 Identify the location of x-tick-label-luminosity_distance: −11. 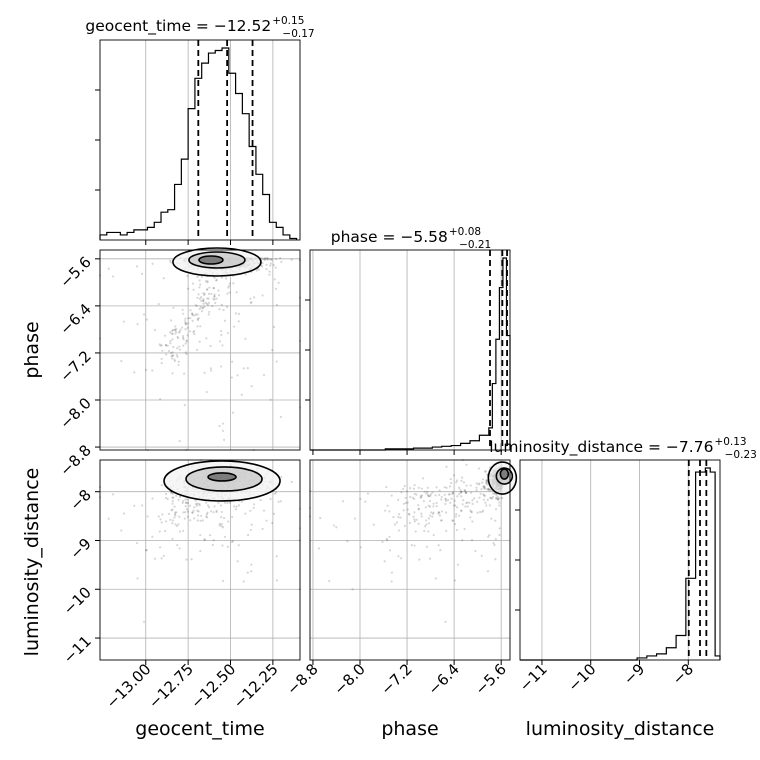
(533, 677).